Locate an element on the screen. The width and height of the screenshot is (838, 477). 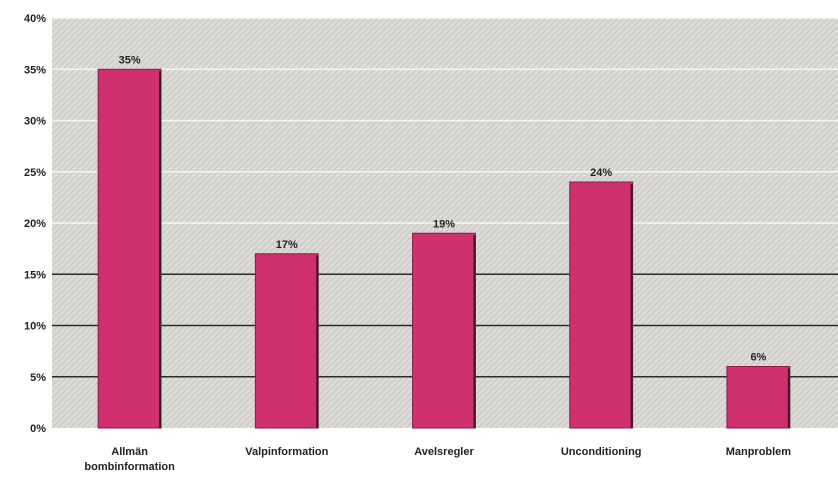
data-label: 35% is located at coordinates (130, 60).